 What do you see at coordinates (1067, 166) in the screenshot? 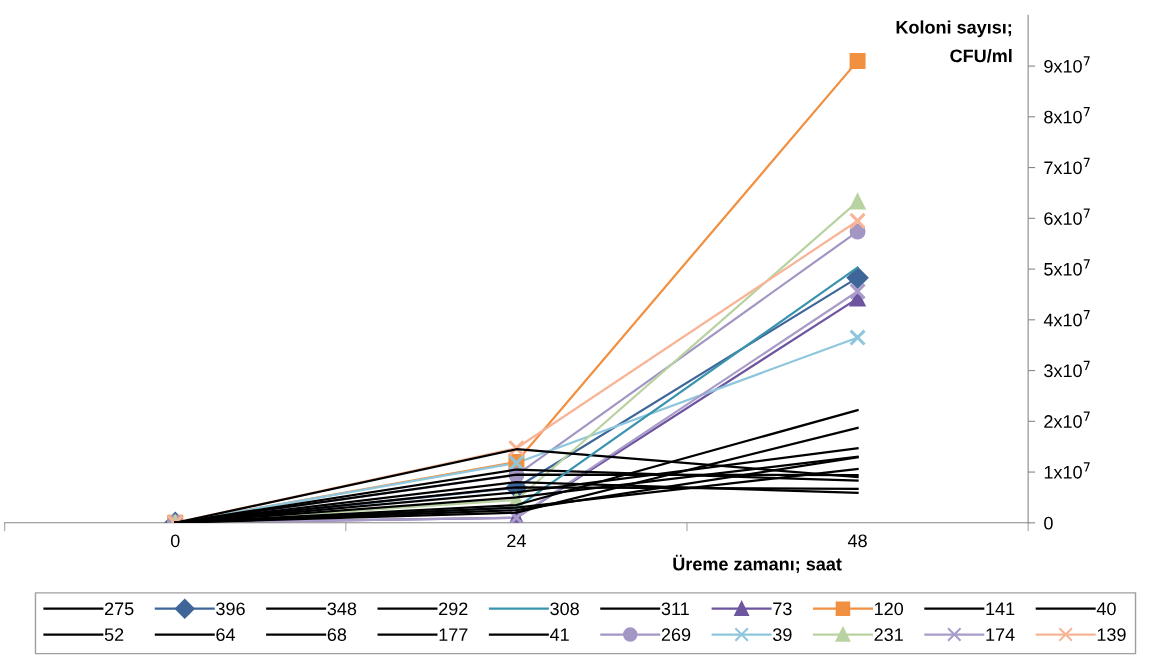
I see `y-tick-label: 7x10$^{7}$` at bounding box center [1067, 166].